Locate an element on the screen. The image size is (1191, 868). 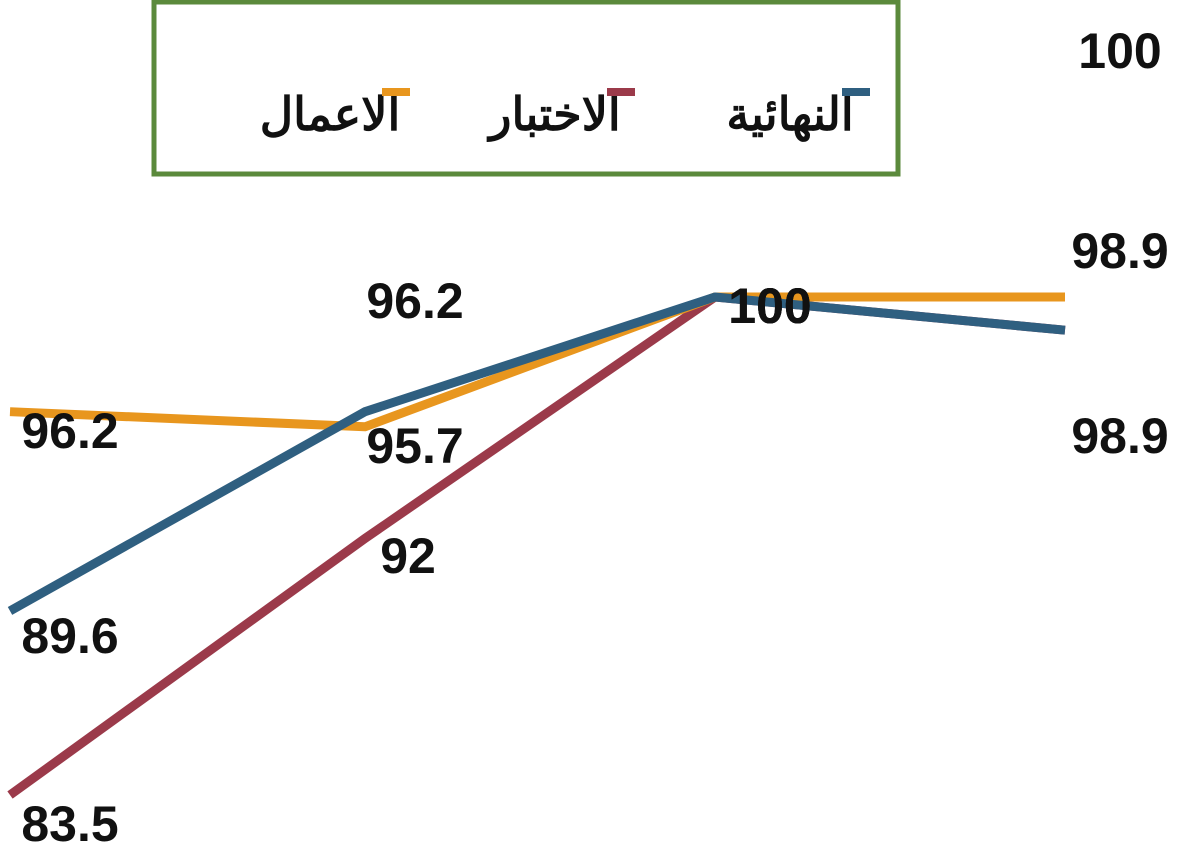
legend-box is located at coordinates (526, 88).